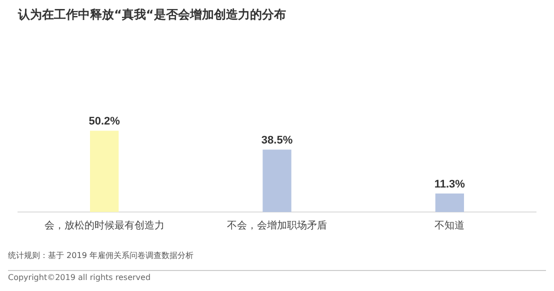  What do you see at coordinates (151, 14) in the screenshot?
I see `chart-title: 认为在工作中释放“真我“是否会增加创造力的分布` at bounding box center [151, 14].